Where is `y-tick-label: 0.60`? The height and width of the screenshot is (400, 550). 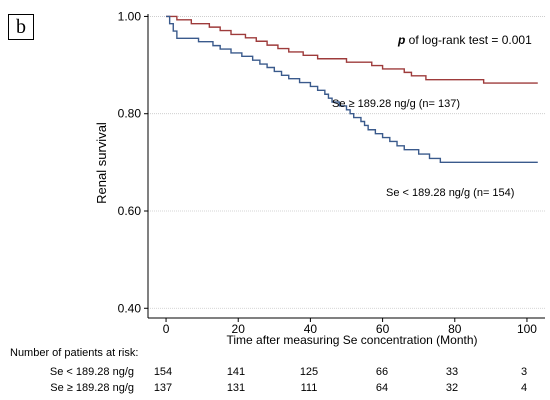
y-tick-label: 0.60 is located at coordinates (130, 211).